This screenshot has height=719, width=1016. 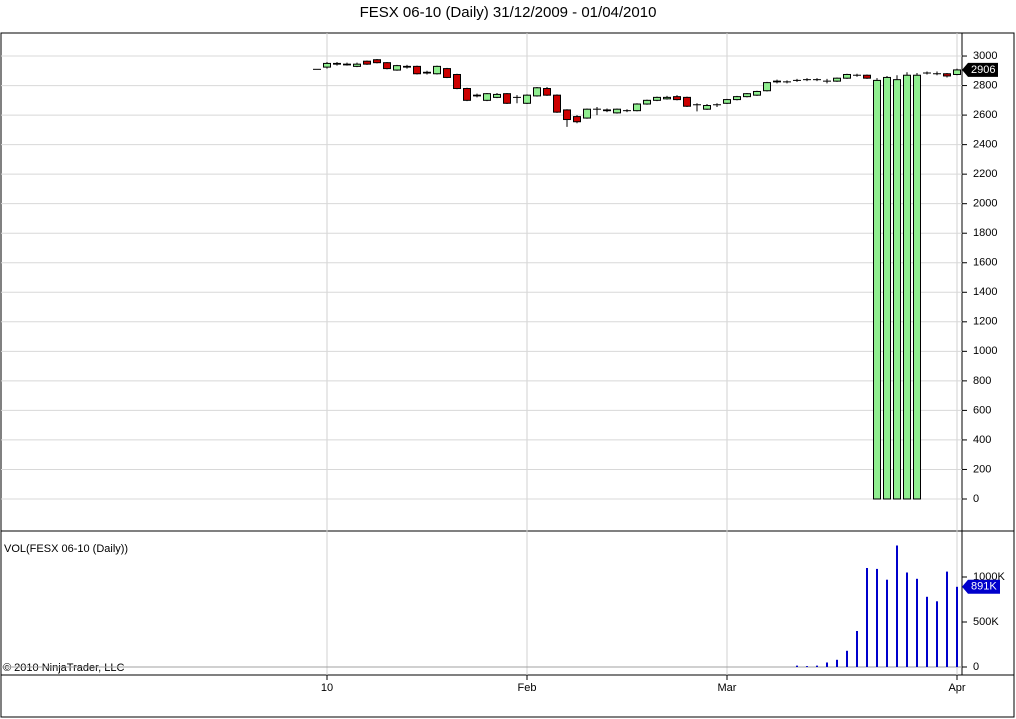 I want to click on x-tick-label: Mar, so click(x=727, y=688).